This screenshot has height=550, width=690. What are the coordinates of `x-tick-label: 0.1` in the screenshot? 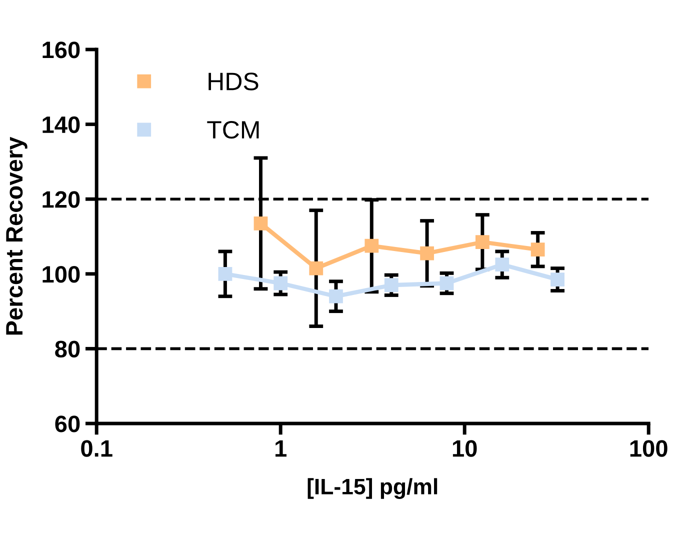 It's located at (96, 448).